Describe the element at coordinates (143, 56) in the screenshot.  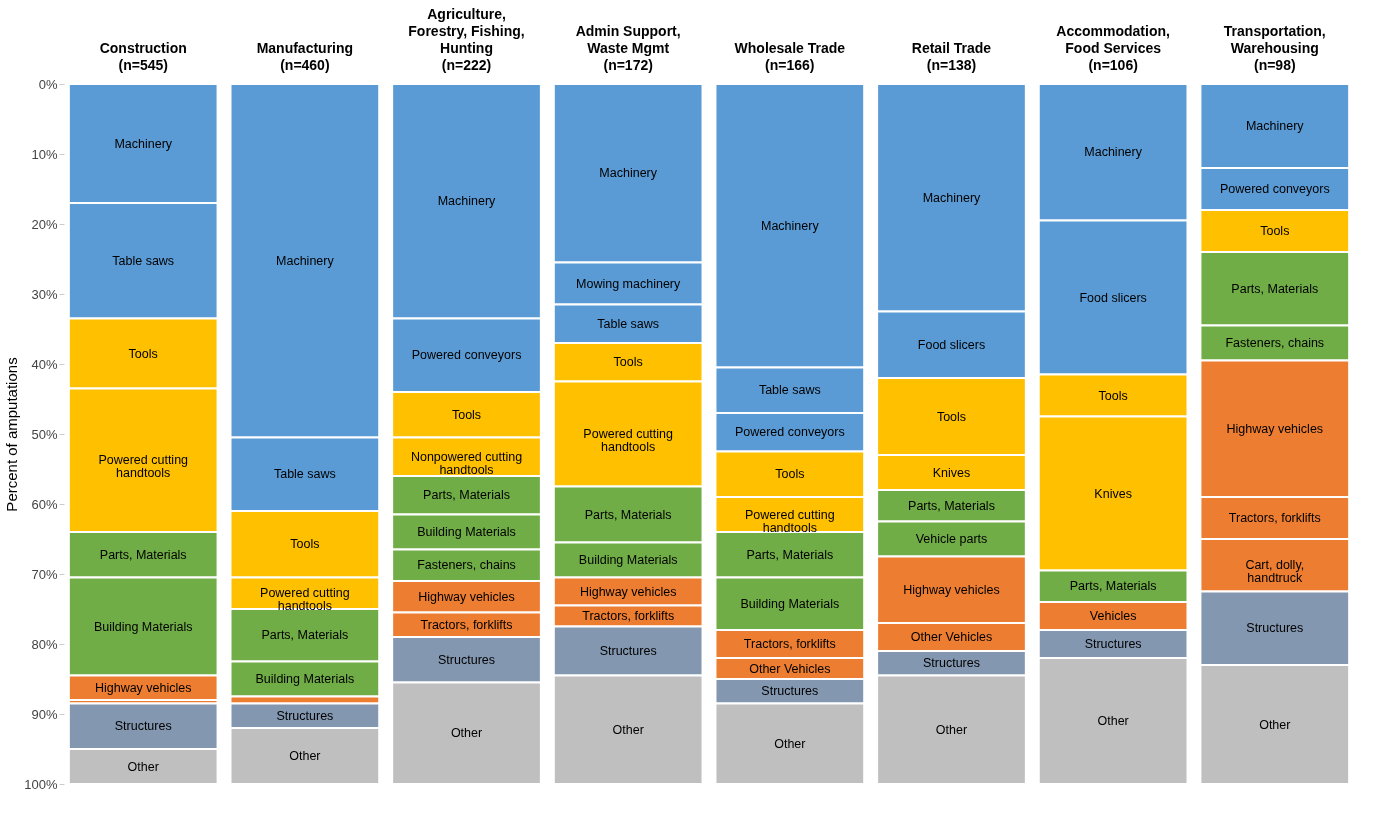
I see `x-tick-label: Construction (n=545)` at that location.